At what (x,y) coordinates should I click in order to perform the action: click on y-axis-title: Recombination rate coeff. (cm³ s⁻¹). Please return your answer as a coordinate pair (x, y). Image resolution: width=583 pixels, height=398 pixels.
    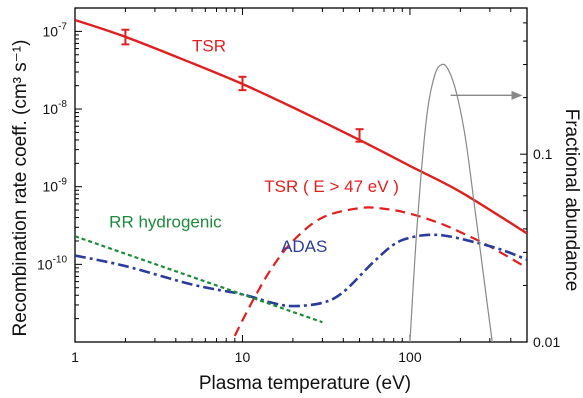
    Looking at the image, I should click on (20, 188).